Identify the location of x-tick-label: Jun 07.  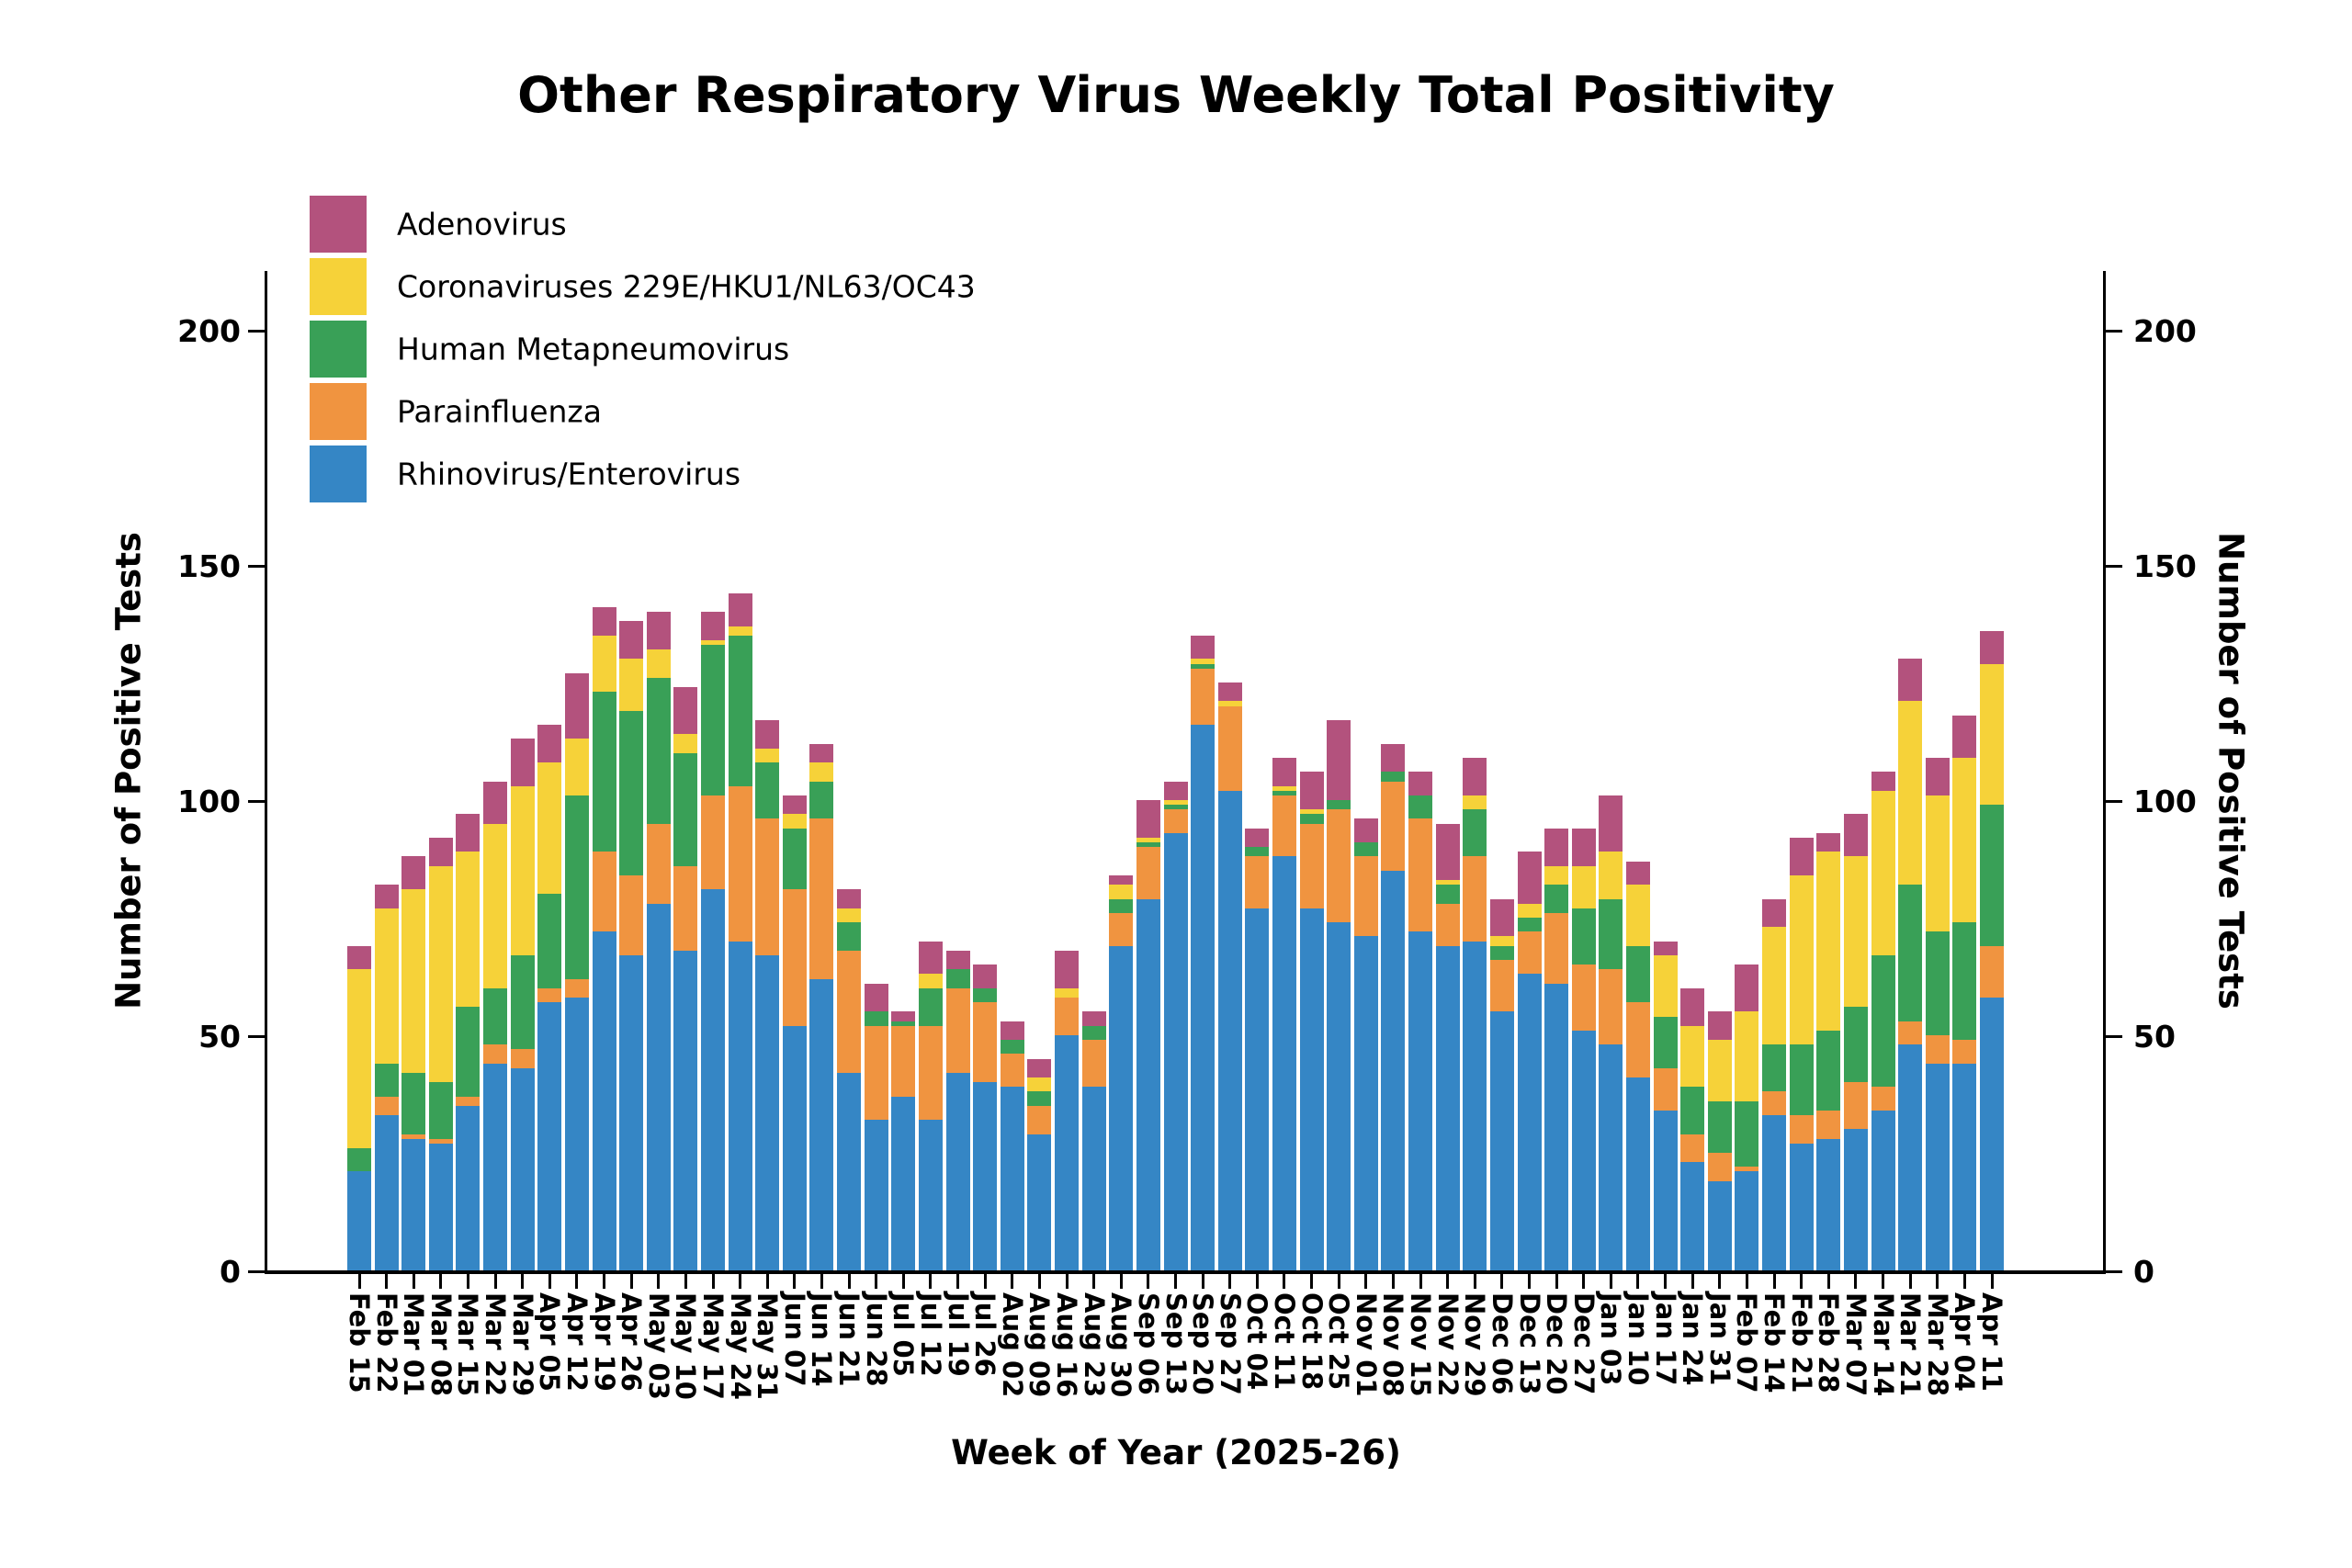
(794, 1339).